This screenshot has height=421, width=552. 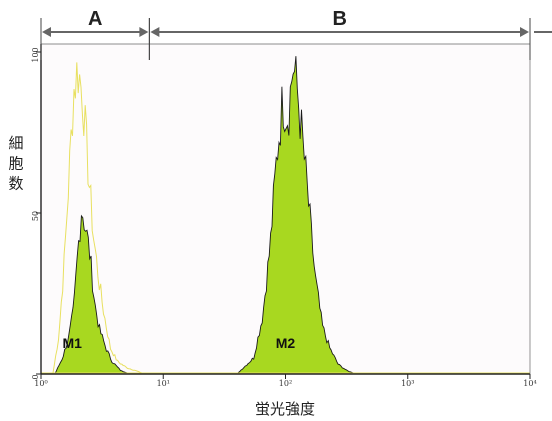 I want to click on x-axis-title: 蛍光強度, so click(x=285, y=409).